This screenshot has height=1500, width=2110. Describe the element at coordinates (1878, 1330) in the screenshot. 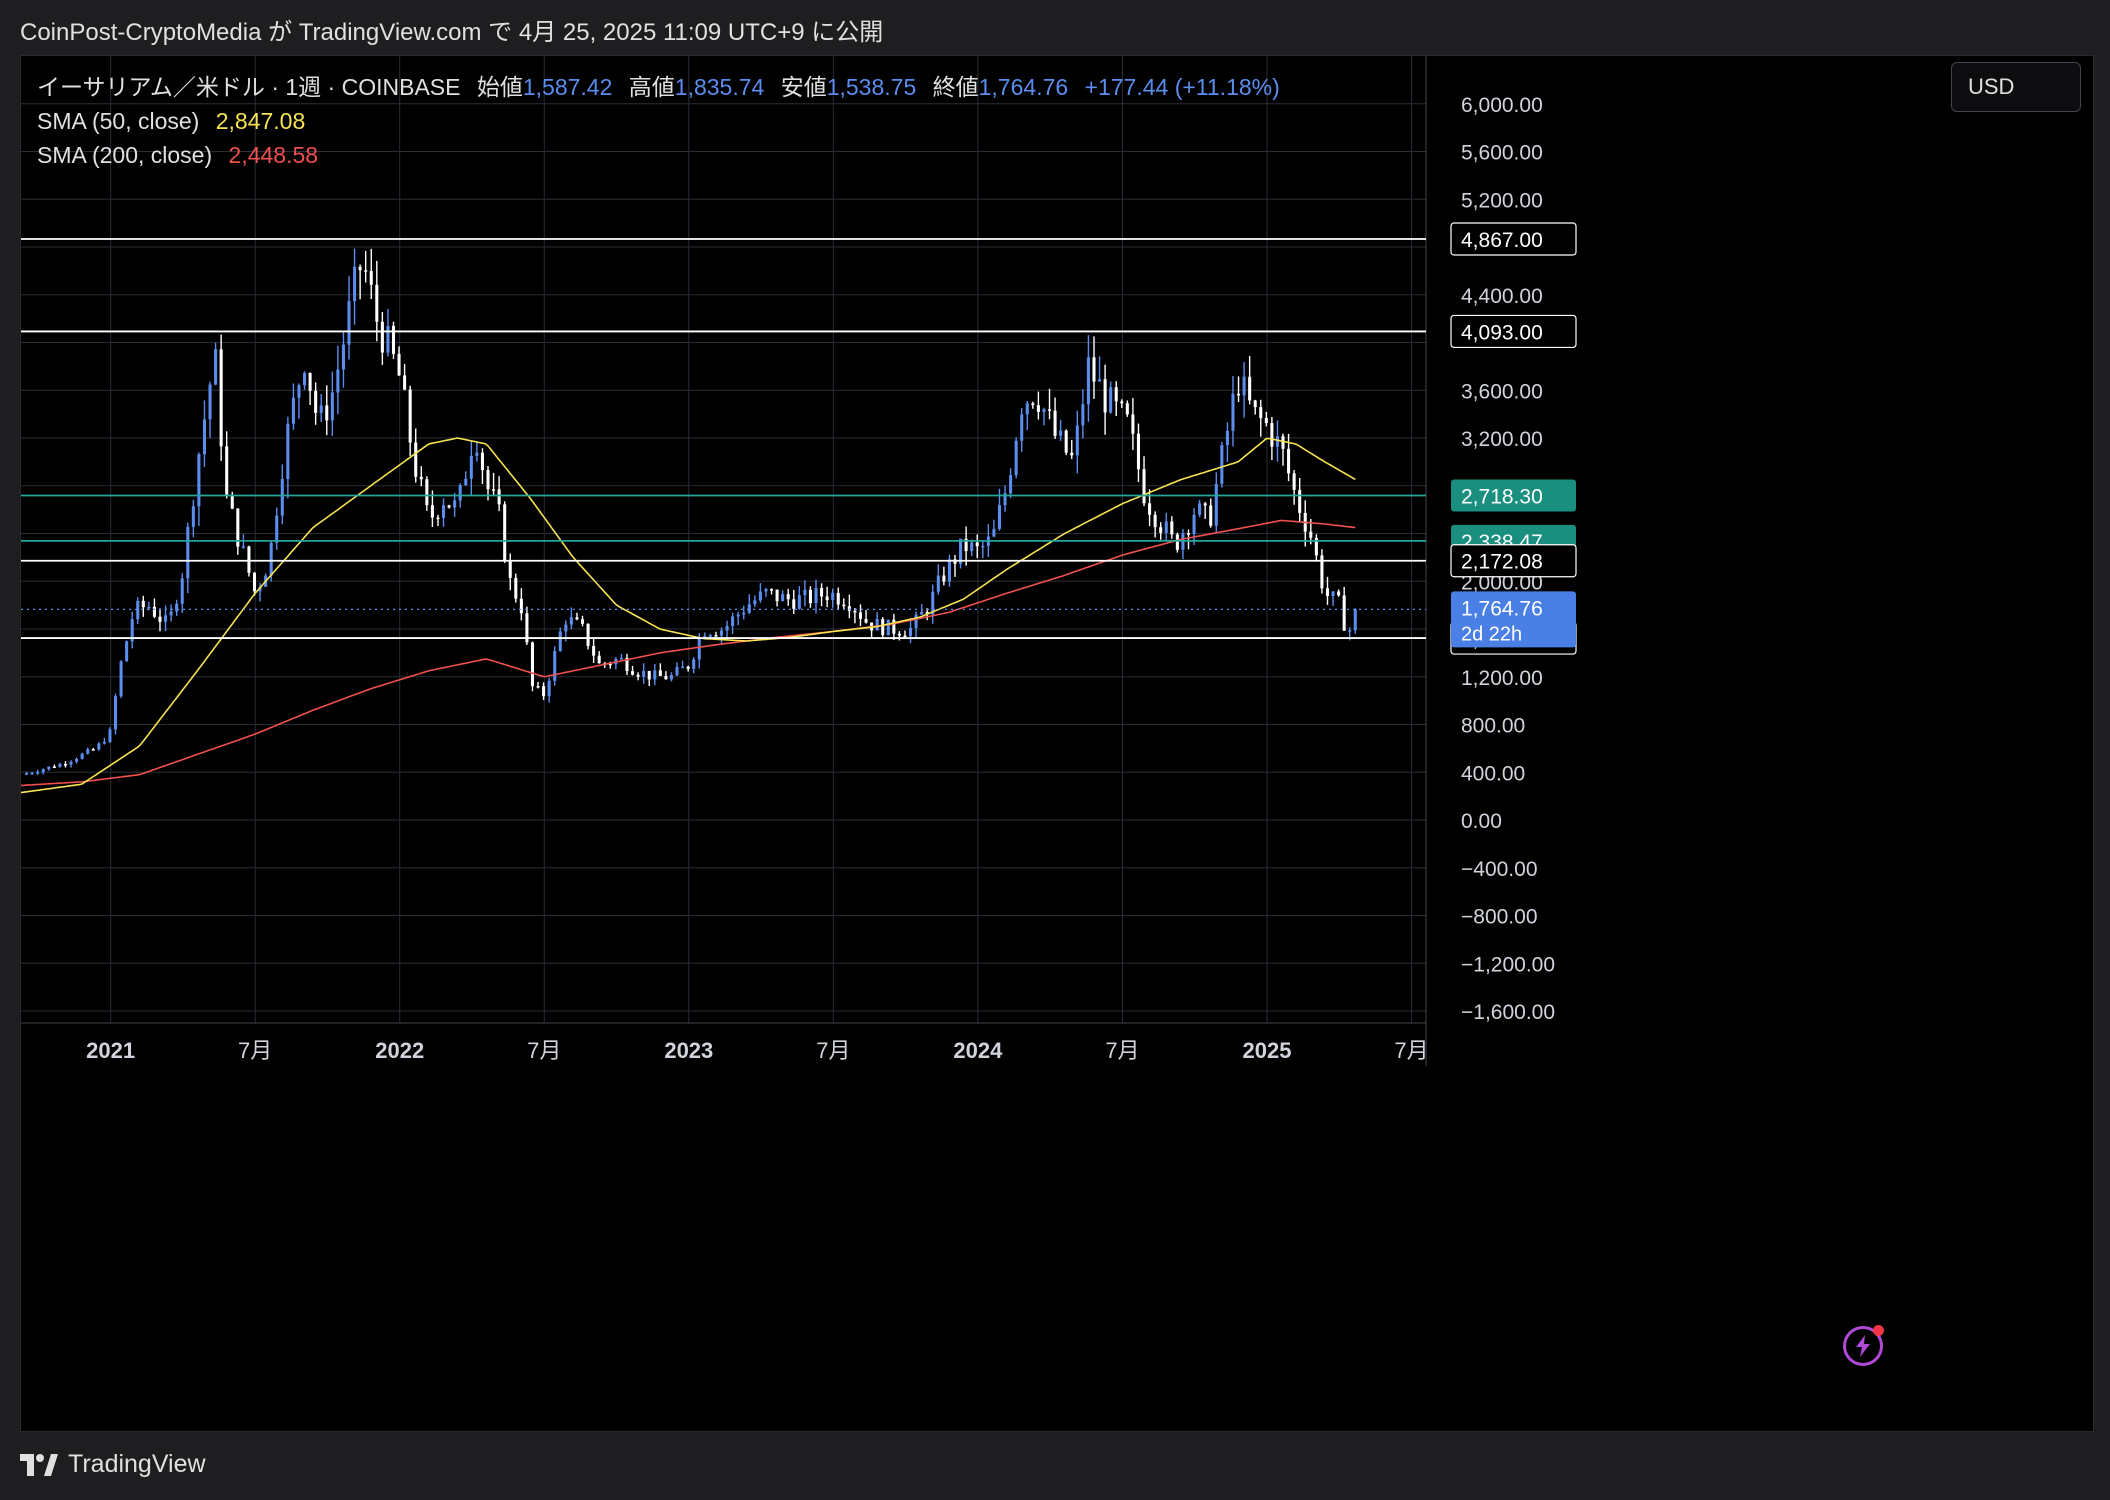

I see `notification-dot` at that location.